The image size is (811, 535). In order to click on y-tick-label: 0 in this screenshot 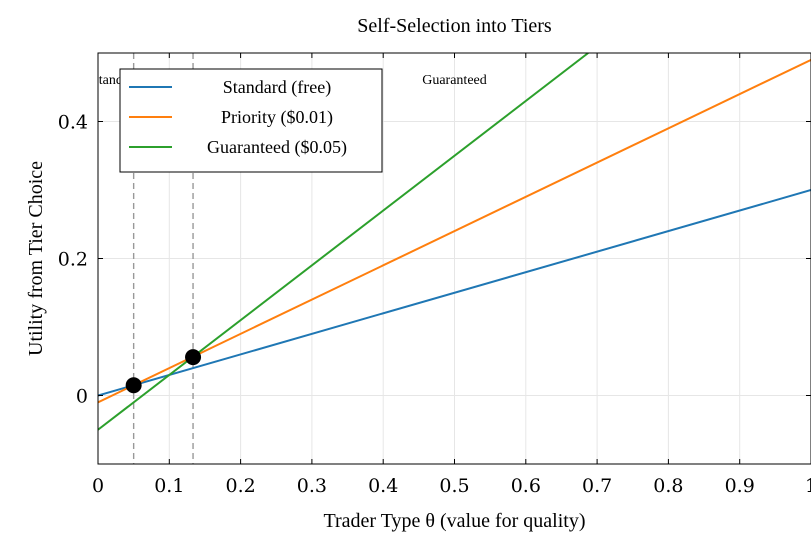, I will do `click(82, 397)`.